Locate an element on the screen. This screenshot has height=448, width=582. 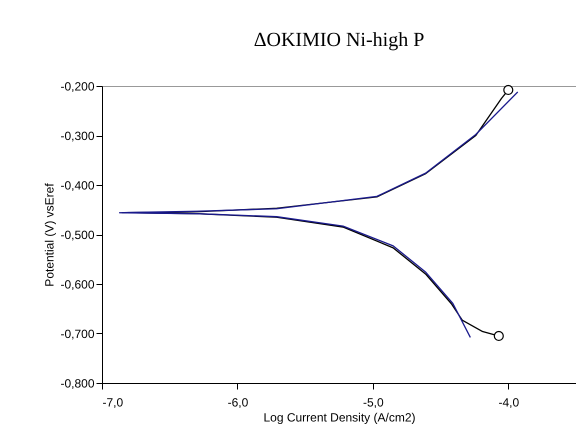
y-tick-label: -0,500 is located at coordinates (77, 235).